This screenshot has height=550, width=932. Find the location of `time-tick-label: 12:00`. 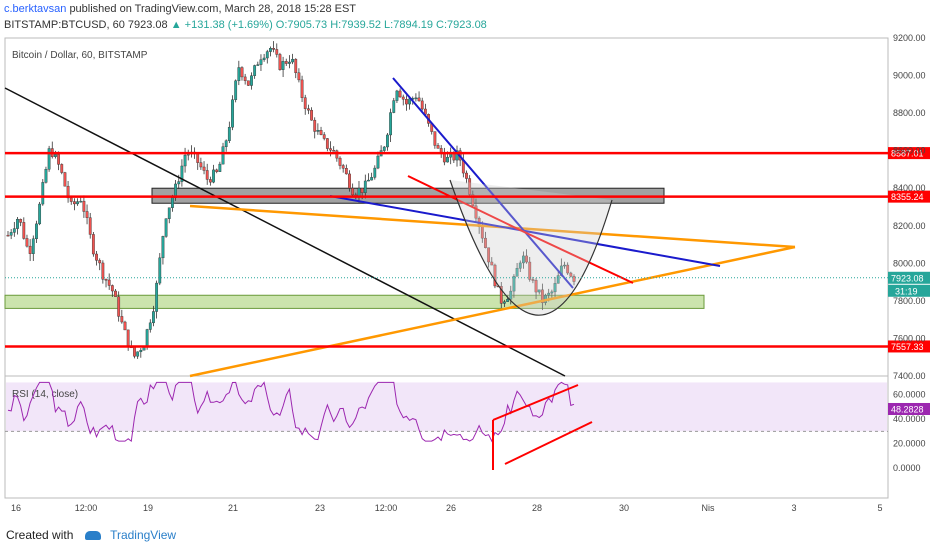

time-tick-label: 12:00 is located at coordinates (386, 508).